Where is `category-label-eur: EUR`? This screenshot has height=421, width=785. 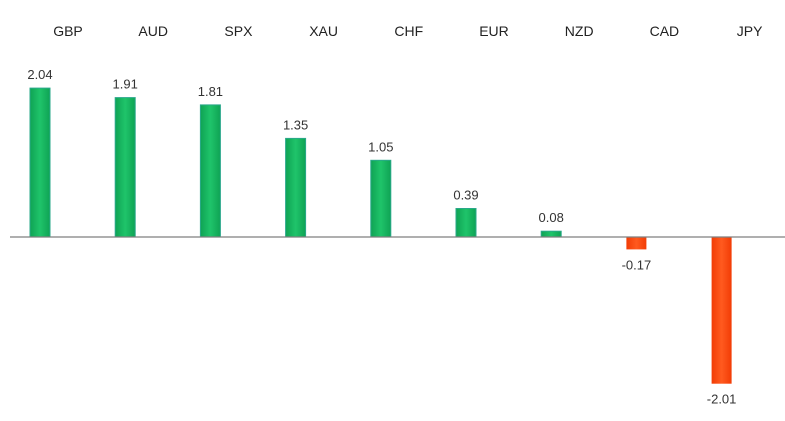
category-label-eur: EUR is located at coordinates (494, 31).